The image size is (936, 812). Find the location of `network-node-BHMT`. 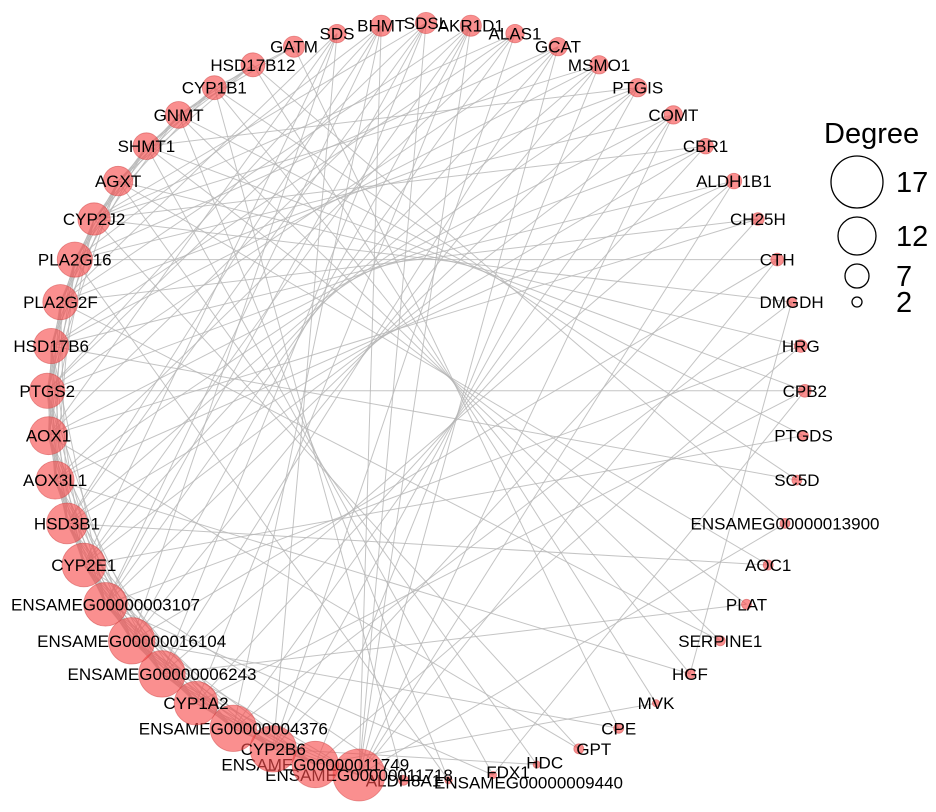

network-node-BHMT is located at coordinates (381, 25).